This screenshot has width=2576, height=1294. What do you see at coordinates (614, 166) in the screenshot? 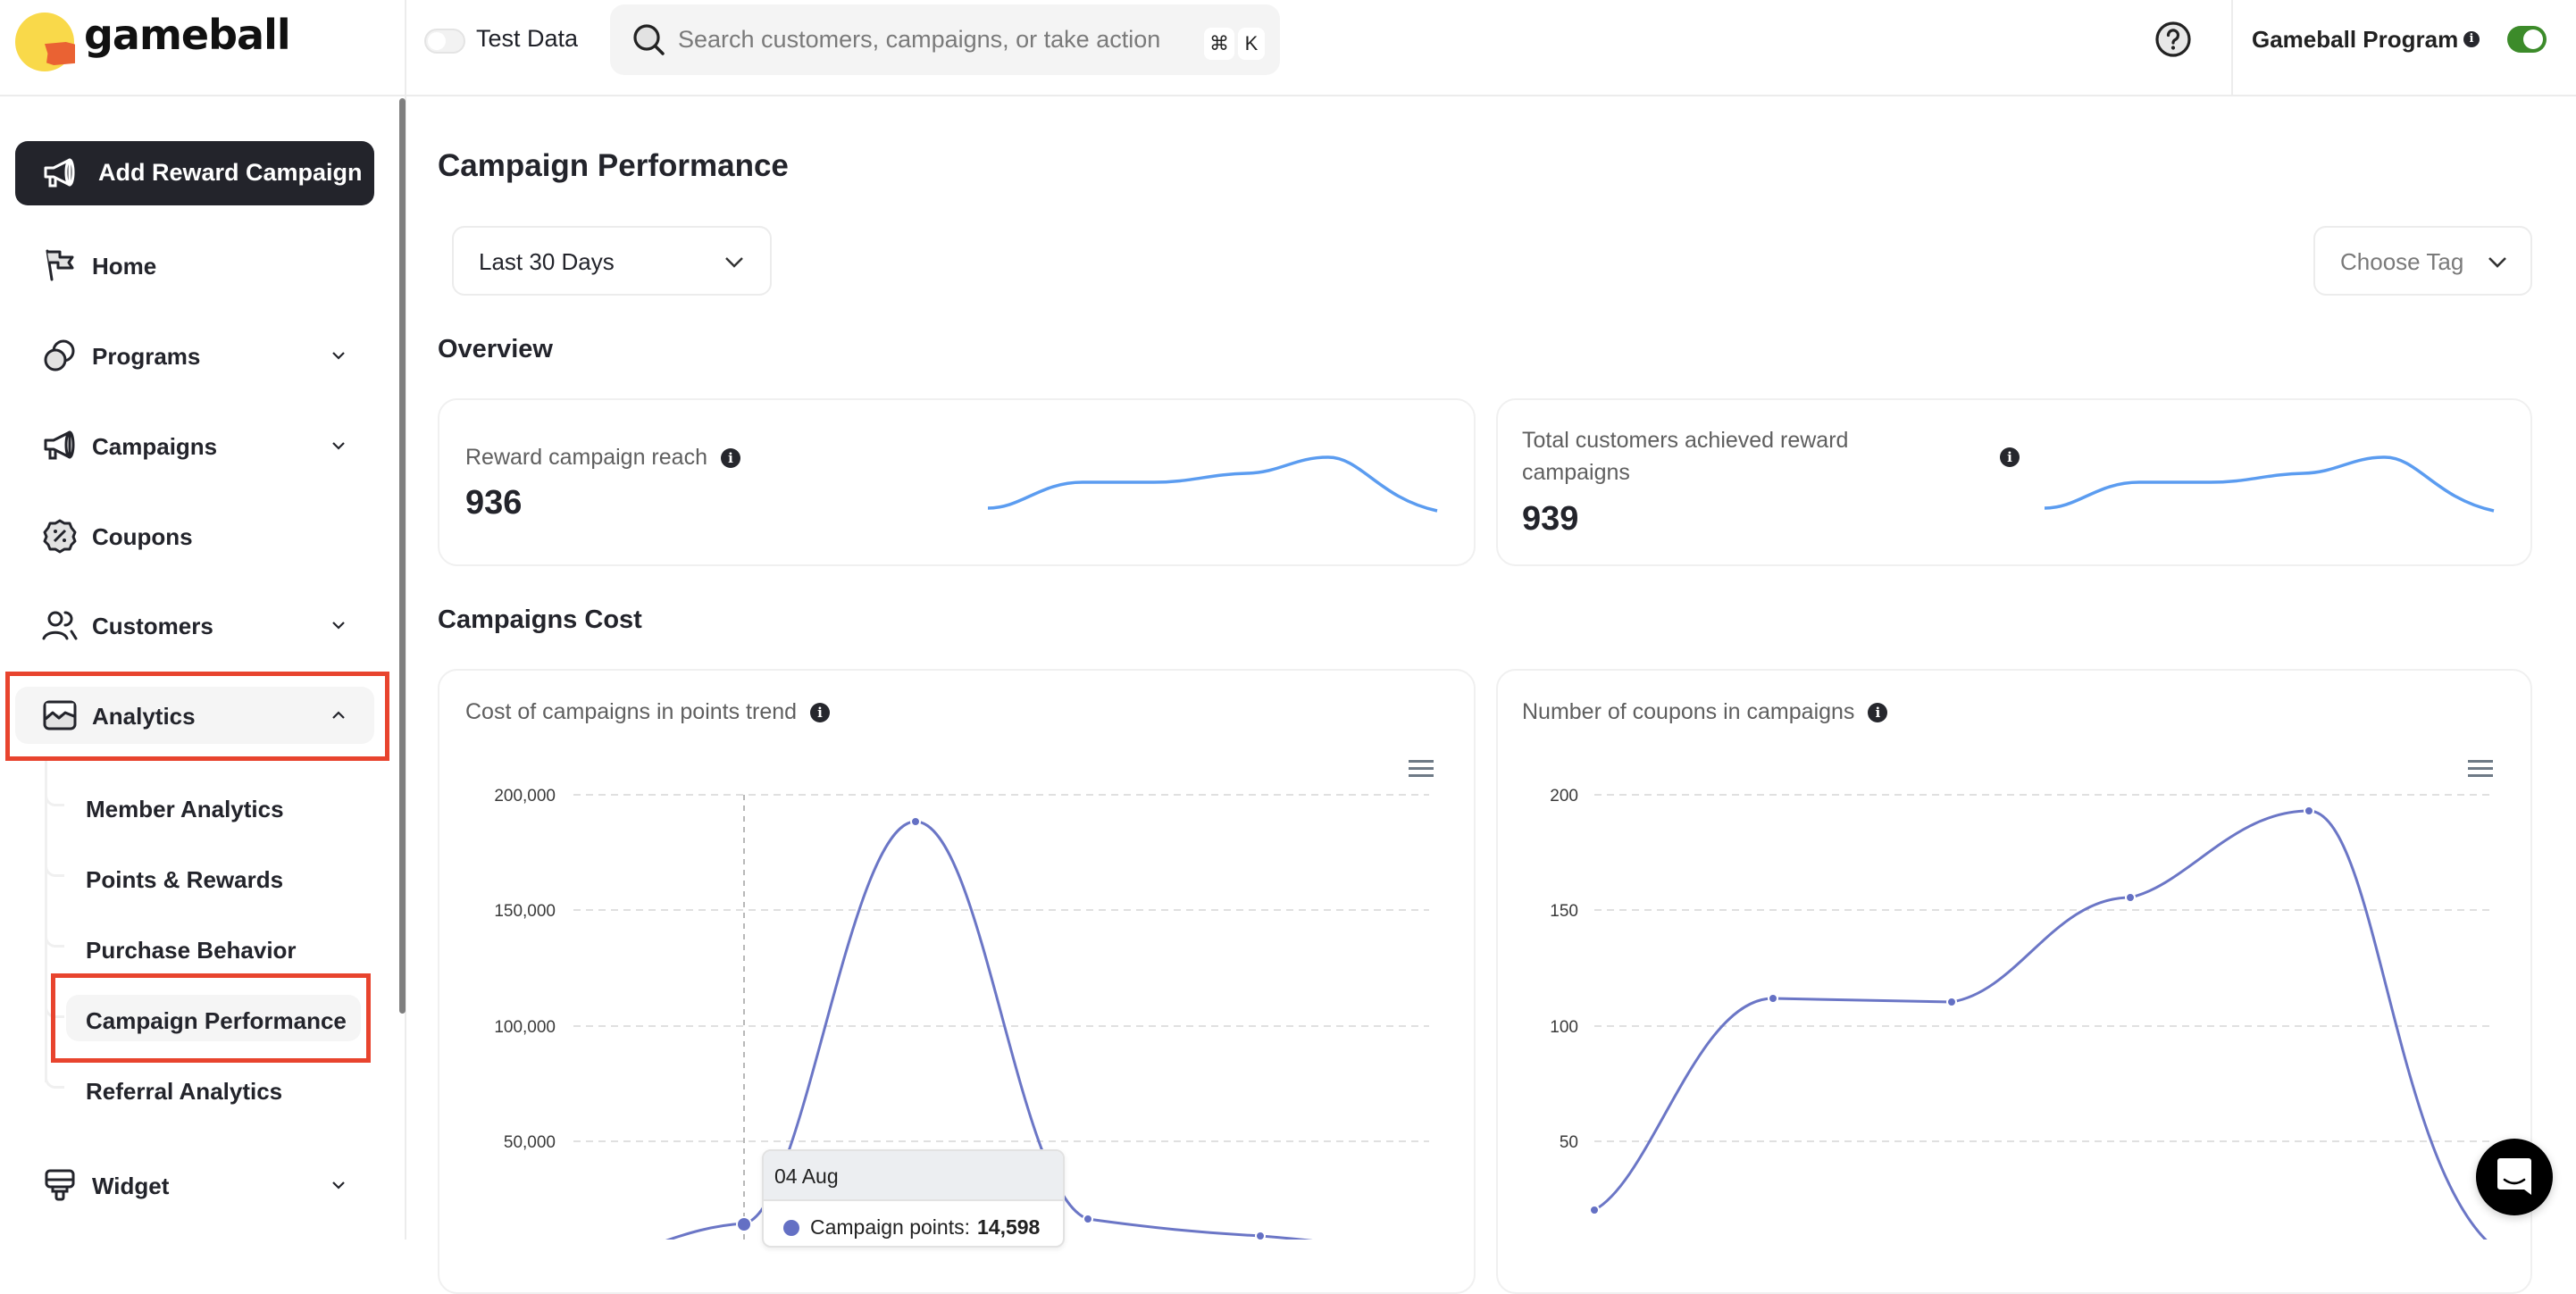
I see `page-title: Campaign Performance` at bounding box center [614, 166].